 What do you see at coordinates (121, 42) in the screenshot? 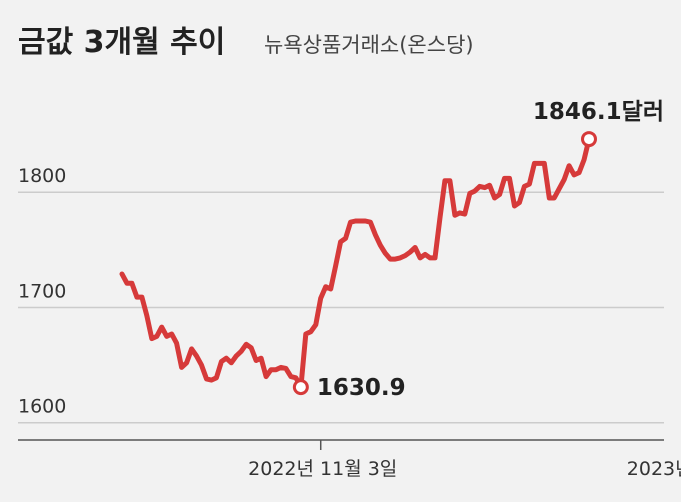
I see `chart-title: 금값 3개월 추이` at bounding box center [121, 42].